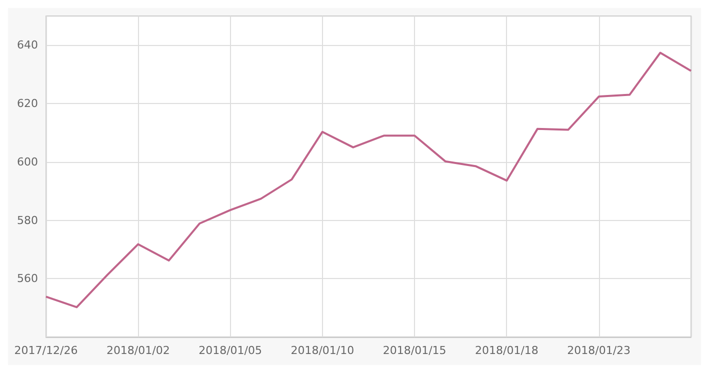  Describe the element at coordinates (27, 220) in the screenshot. I see `y-tick-label: 580` at that location.